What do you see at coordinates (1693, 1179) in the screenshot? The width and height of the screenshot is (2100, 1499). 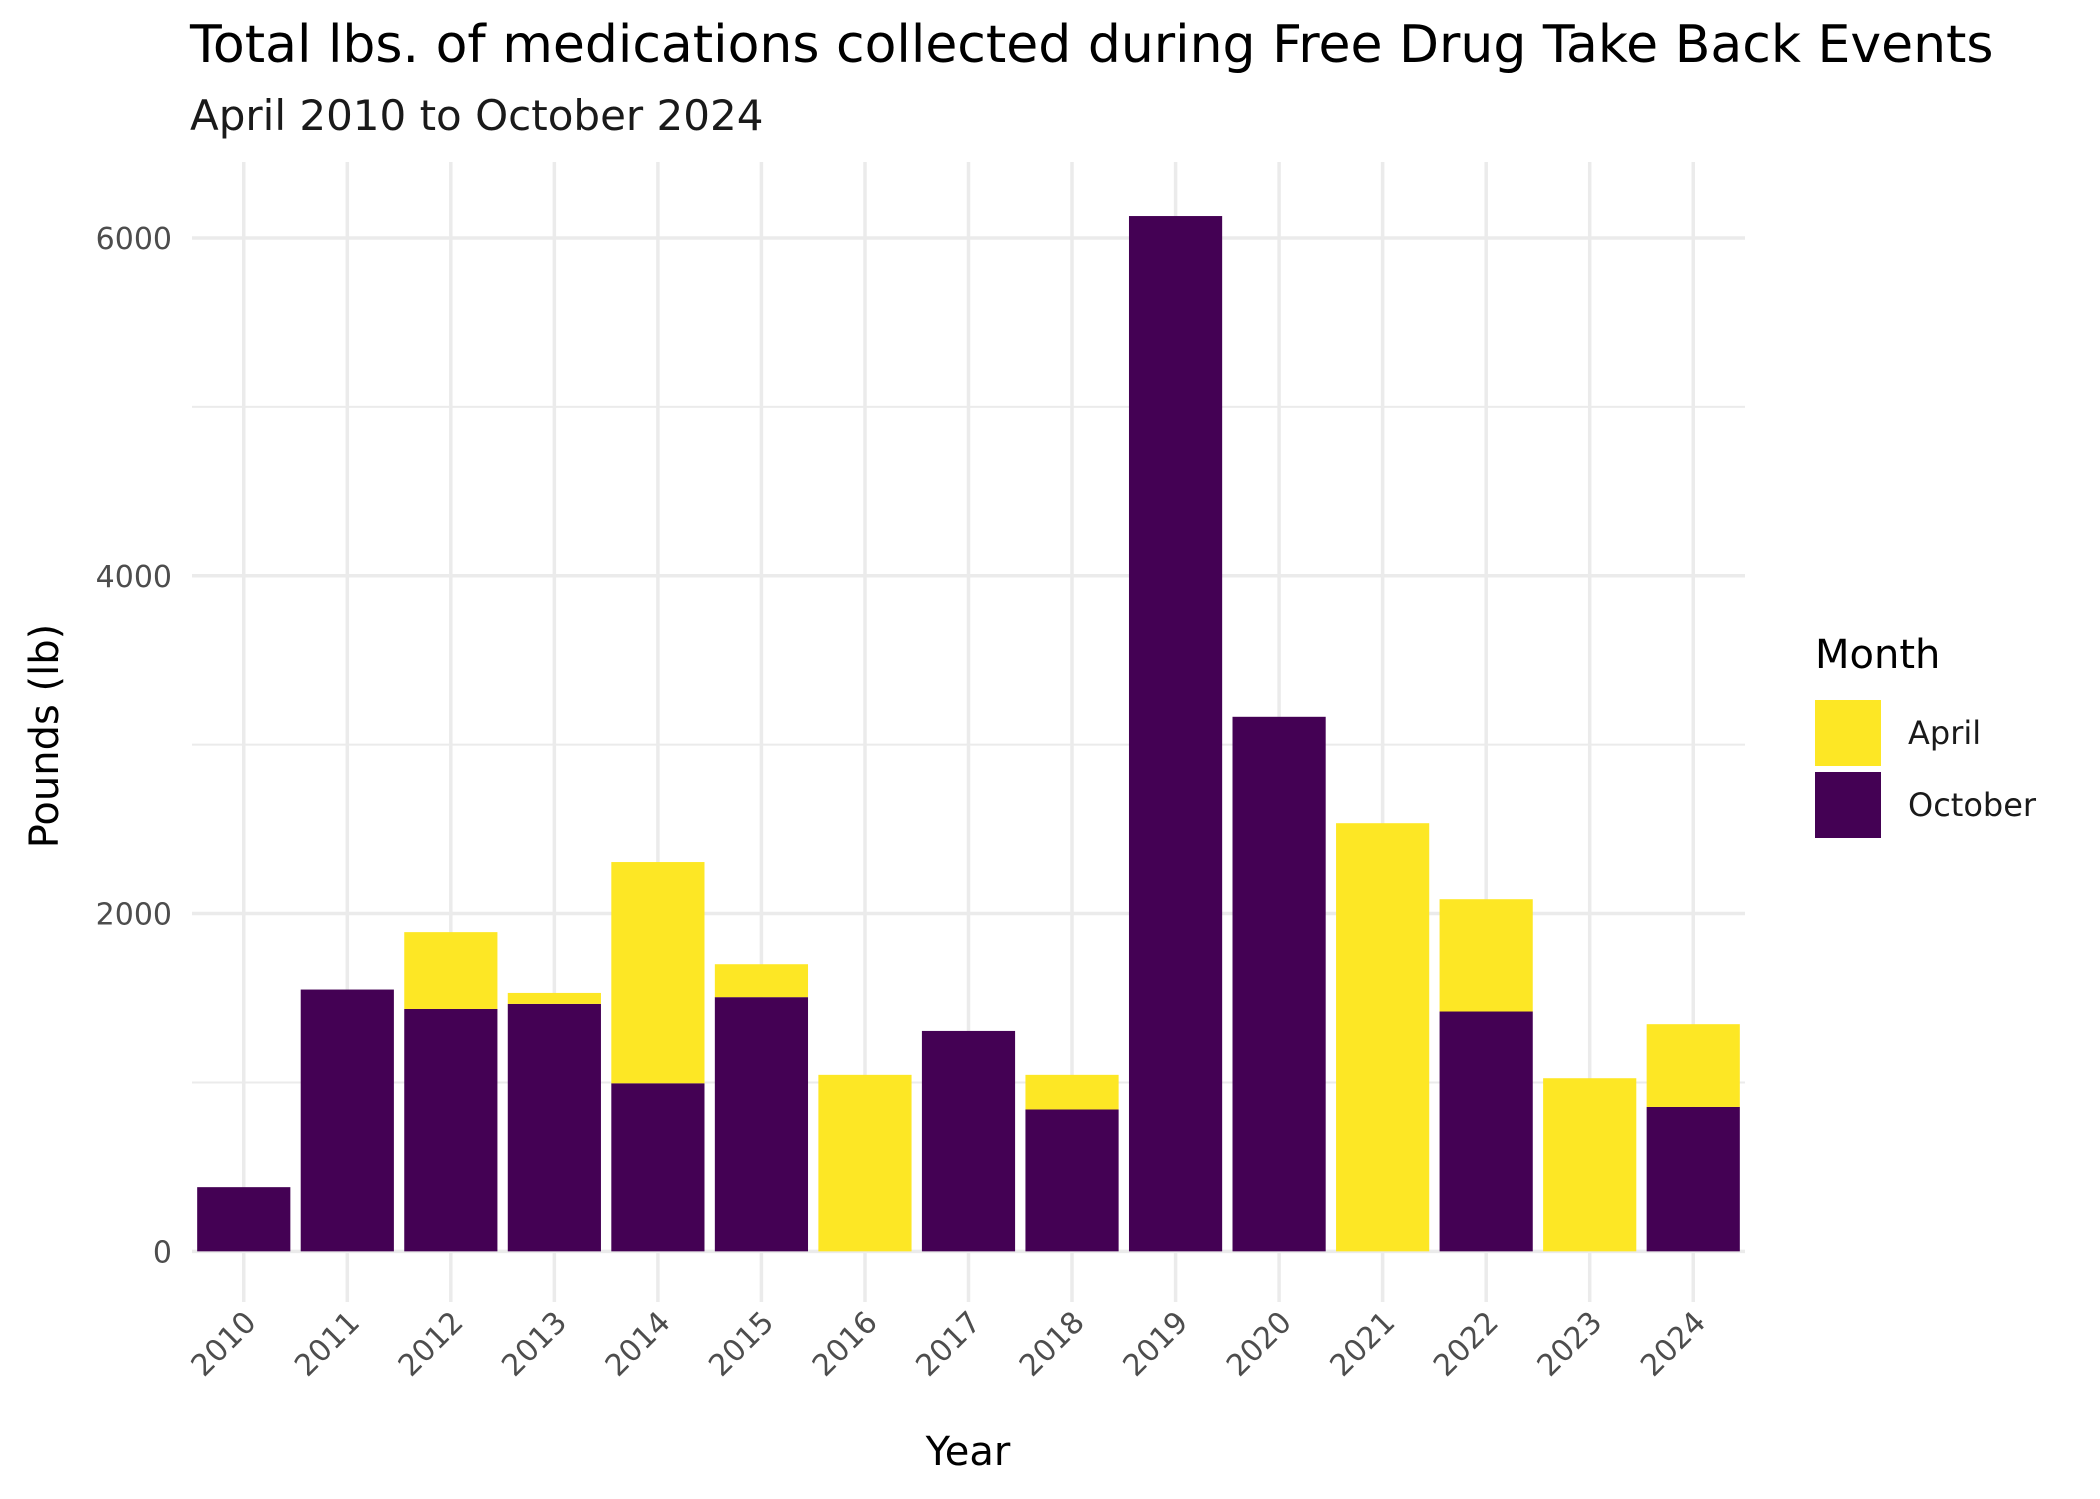 I see `bar-2024-october` at bounding box center [1693, 1179].